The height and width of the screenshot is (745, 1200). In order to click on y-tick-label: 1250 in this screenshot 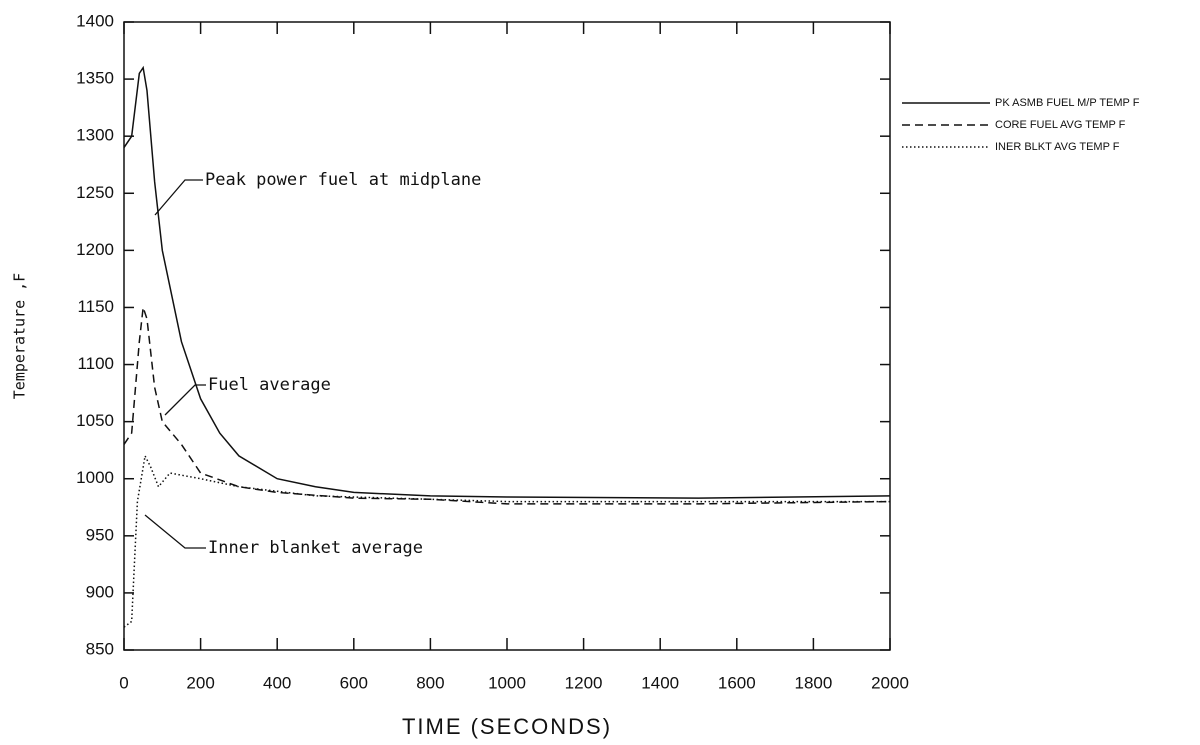, I will do `click(95, 192)`.